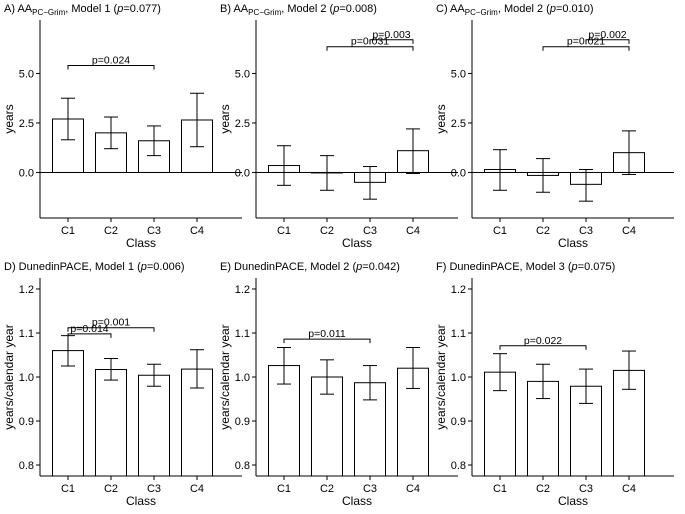 The image size is (685, 514). Describe the element at coordinates (607, 35) in the screenshot. I see `comparison-label: p=0.002` at that location.